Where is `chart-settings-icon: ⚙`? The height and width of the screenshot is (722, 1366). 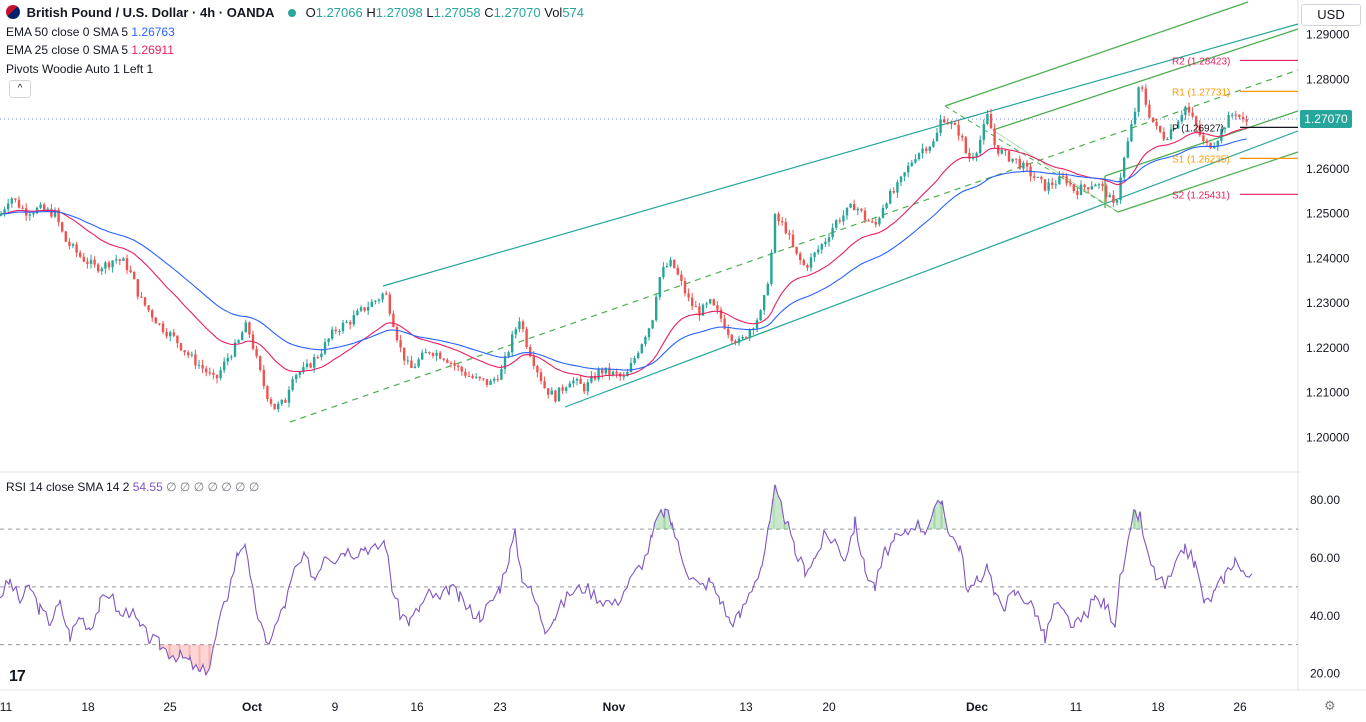 chart-settings-icon: ⚙ is located at coordinates (1330, 705).